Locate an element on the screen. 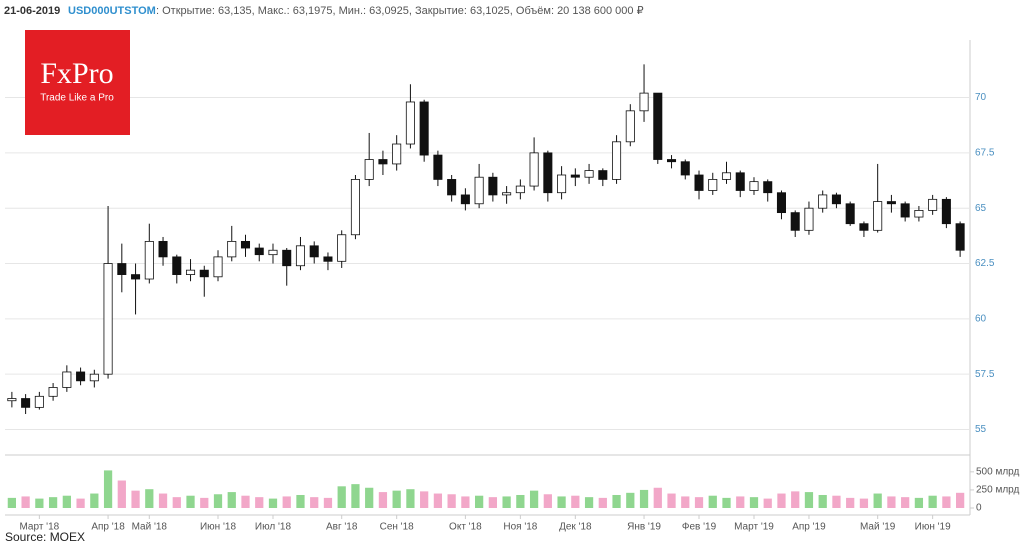 The height and width of the screenshot is (547, 1024). y-tick-label: 57.5 is located at coordinates (985, 374).